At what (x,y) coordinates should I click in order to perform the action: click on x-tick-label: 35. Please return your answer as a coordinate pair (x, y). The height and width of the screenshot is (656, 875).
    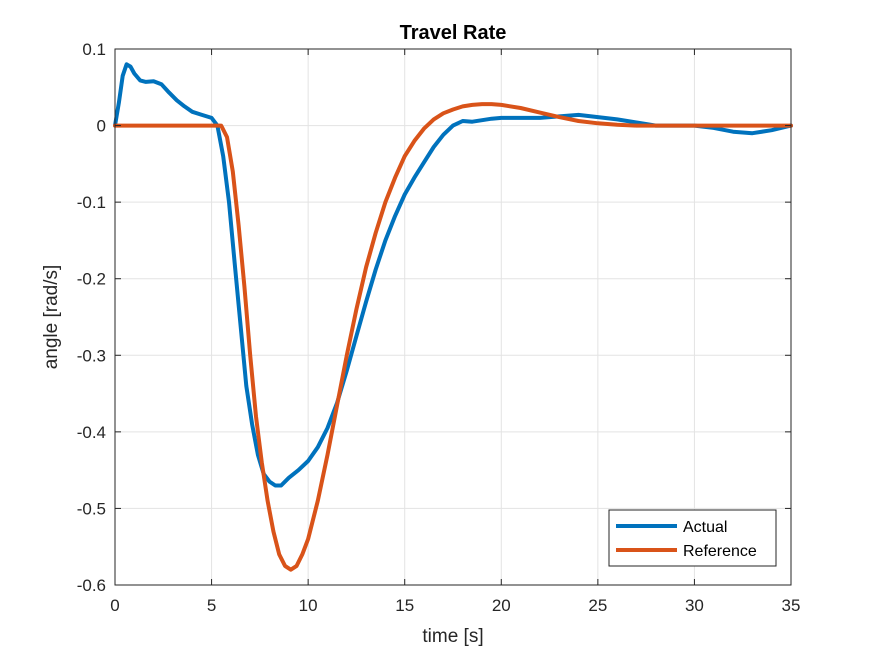
    Looking at the image, I should click on (791, 605).